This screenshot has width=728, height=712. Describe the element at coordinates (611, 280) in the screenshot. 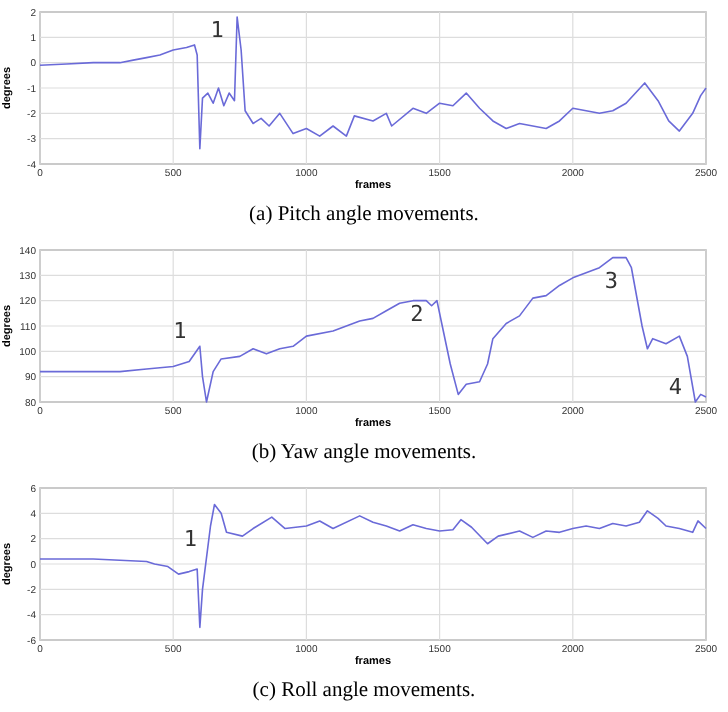

I see `annotation: 3` at that location.